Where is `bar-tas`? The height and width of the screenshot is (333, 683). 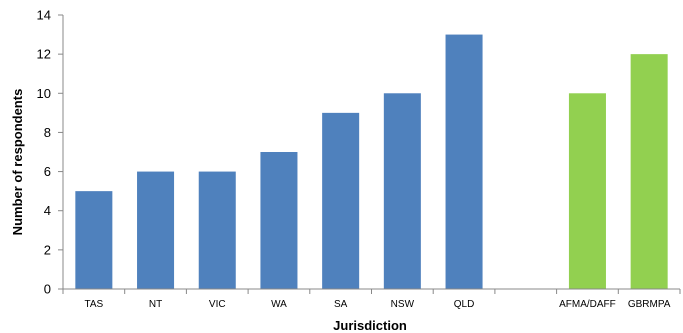
bar-tas is located at coordinates (94, 240).